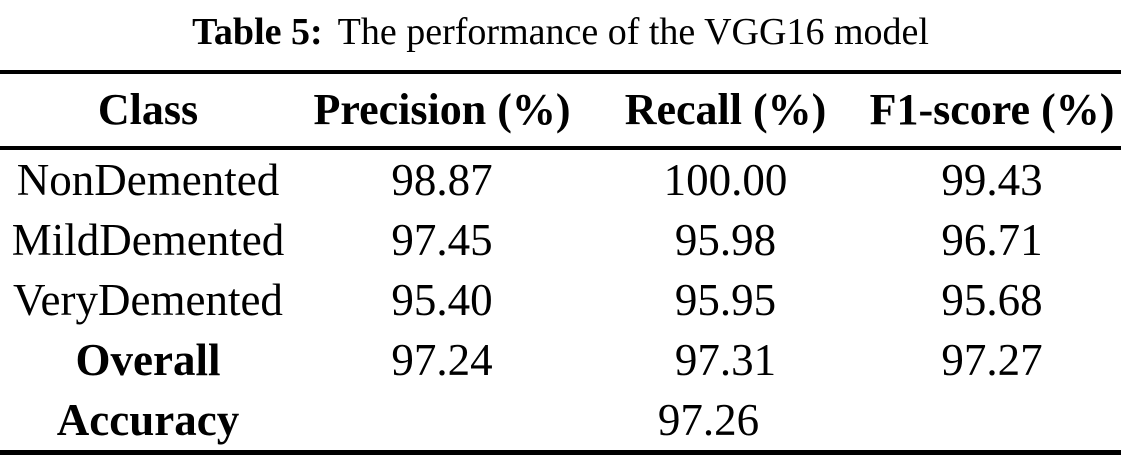 The height and width of the screenshot is (457, 1121). Describe the element at coordinates (992, 111) in the screenshot. I see `col-header-f1: F1-score (%)` at that location.